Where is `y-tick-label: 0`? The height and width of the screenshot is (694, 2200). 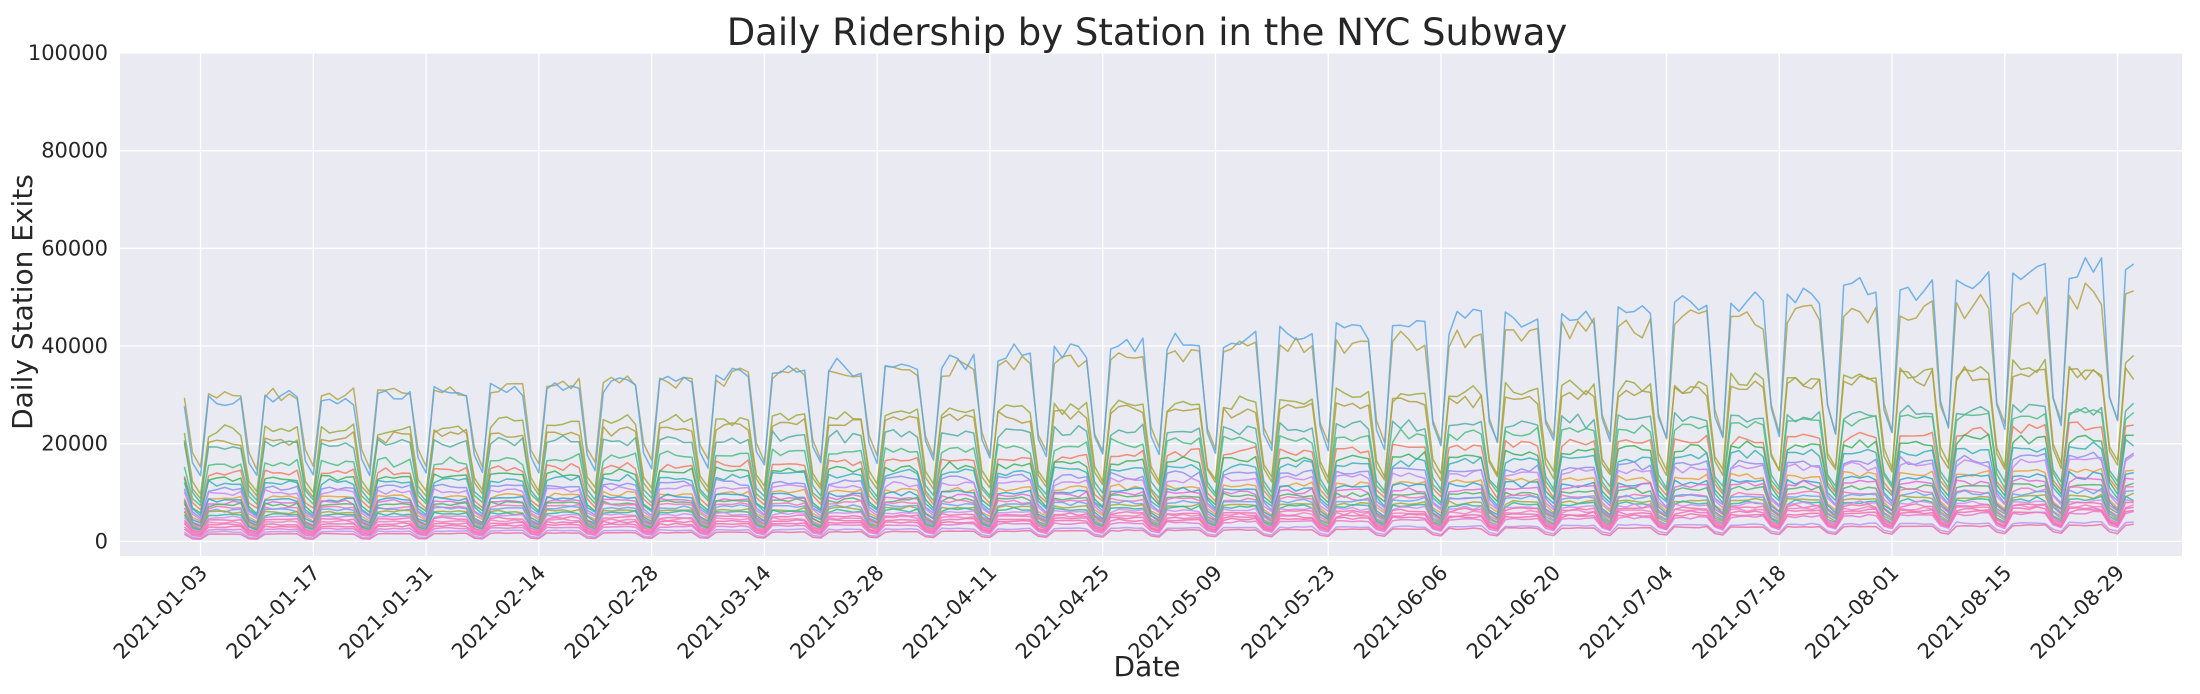
y-tick-label: 0 is located at coordinates (101, 541).